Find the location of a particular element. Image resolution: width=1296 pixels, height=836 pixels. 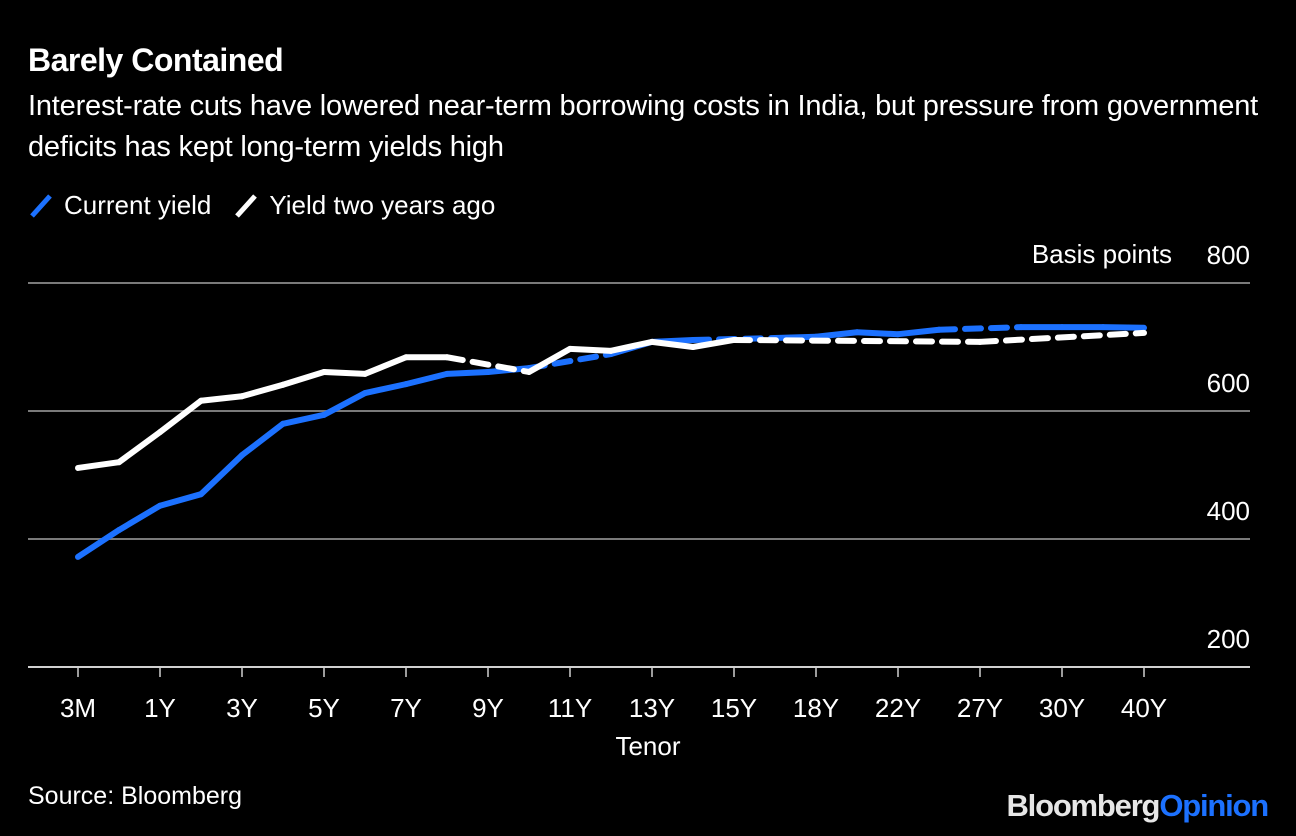

x-tick-label: 9Y is located at coordinates (488, 708).